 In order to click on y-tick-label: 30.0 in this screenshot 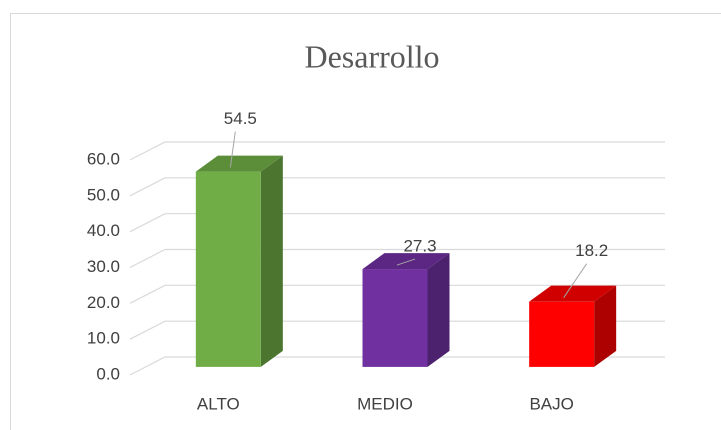, I will do `click(103, 266)`.